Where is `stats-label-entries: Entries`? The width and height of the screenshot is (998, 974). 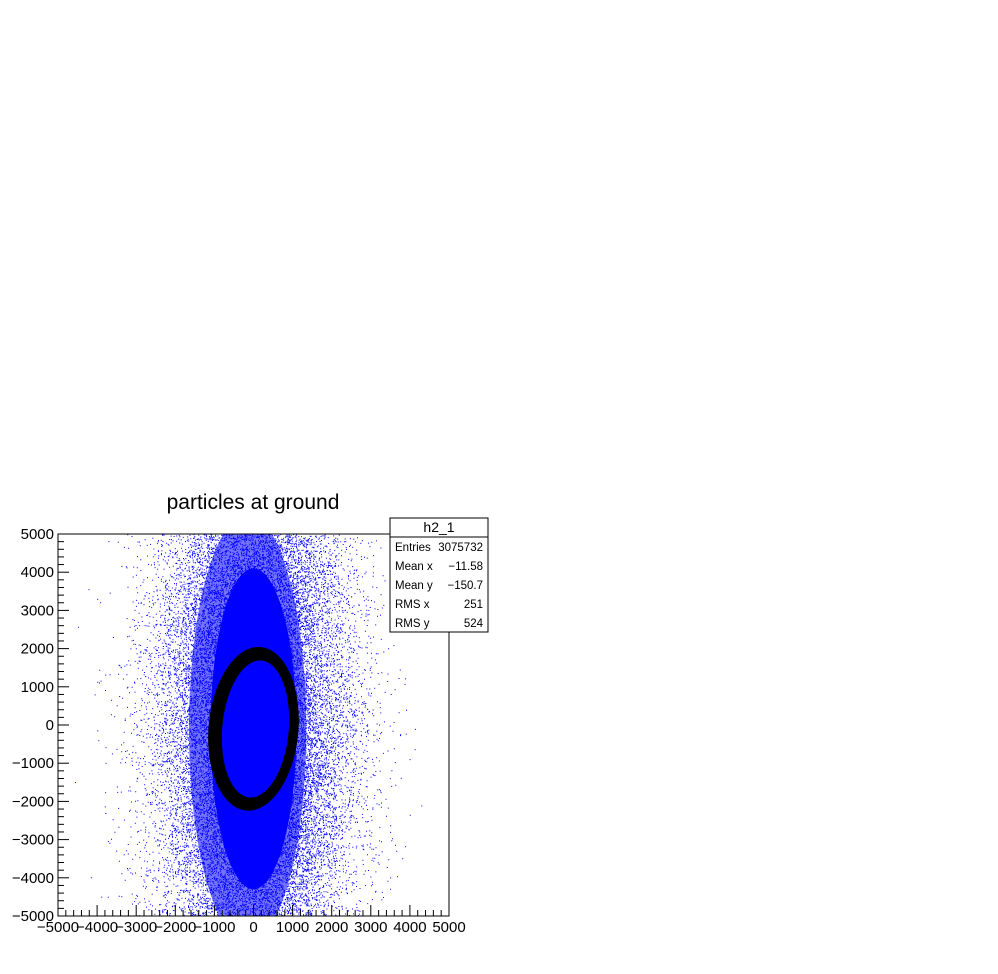 stats-label-entries: Entries is located at coordinates (413, 548).